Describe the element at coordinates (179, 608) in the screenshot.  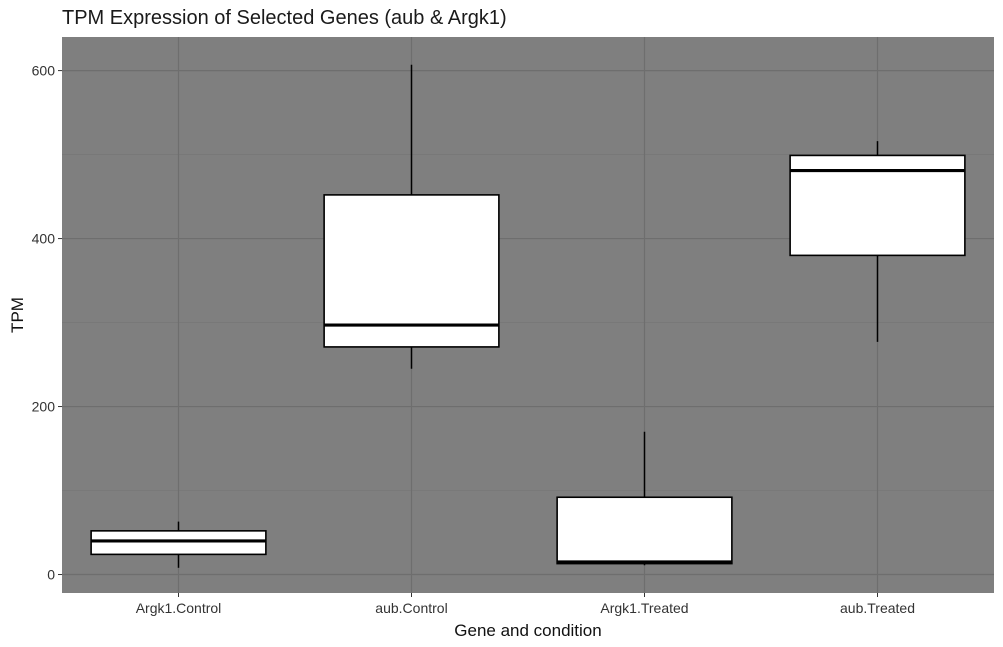
I see `x-tick-label: Argk1.Control` at that location.